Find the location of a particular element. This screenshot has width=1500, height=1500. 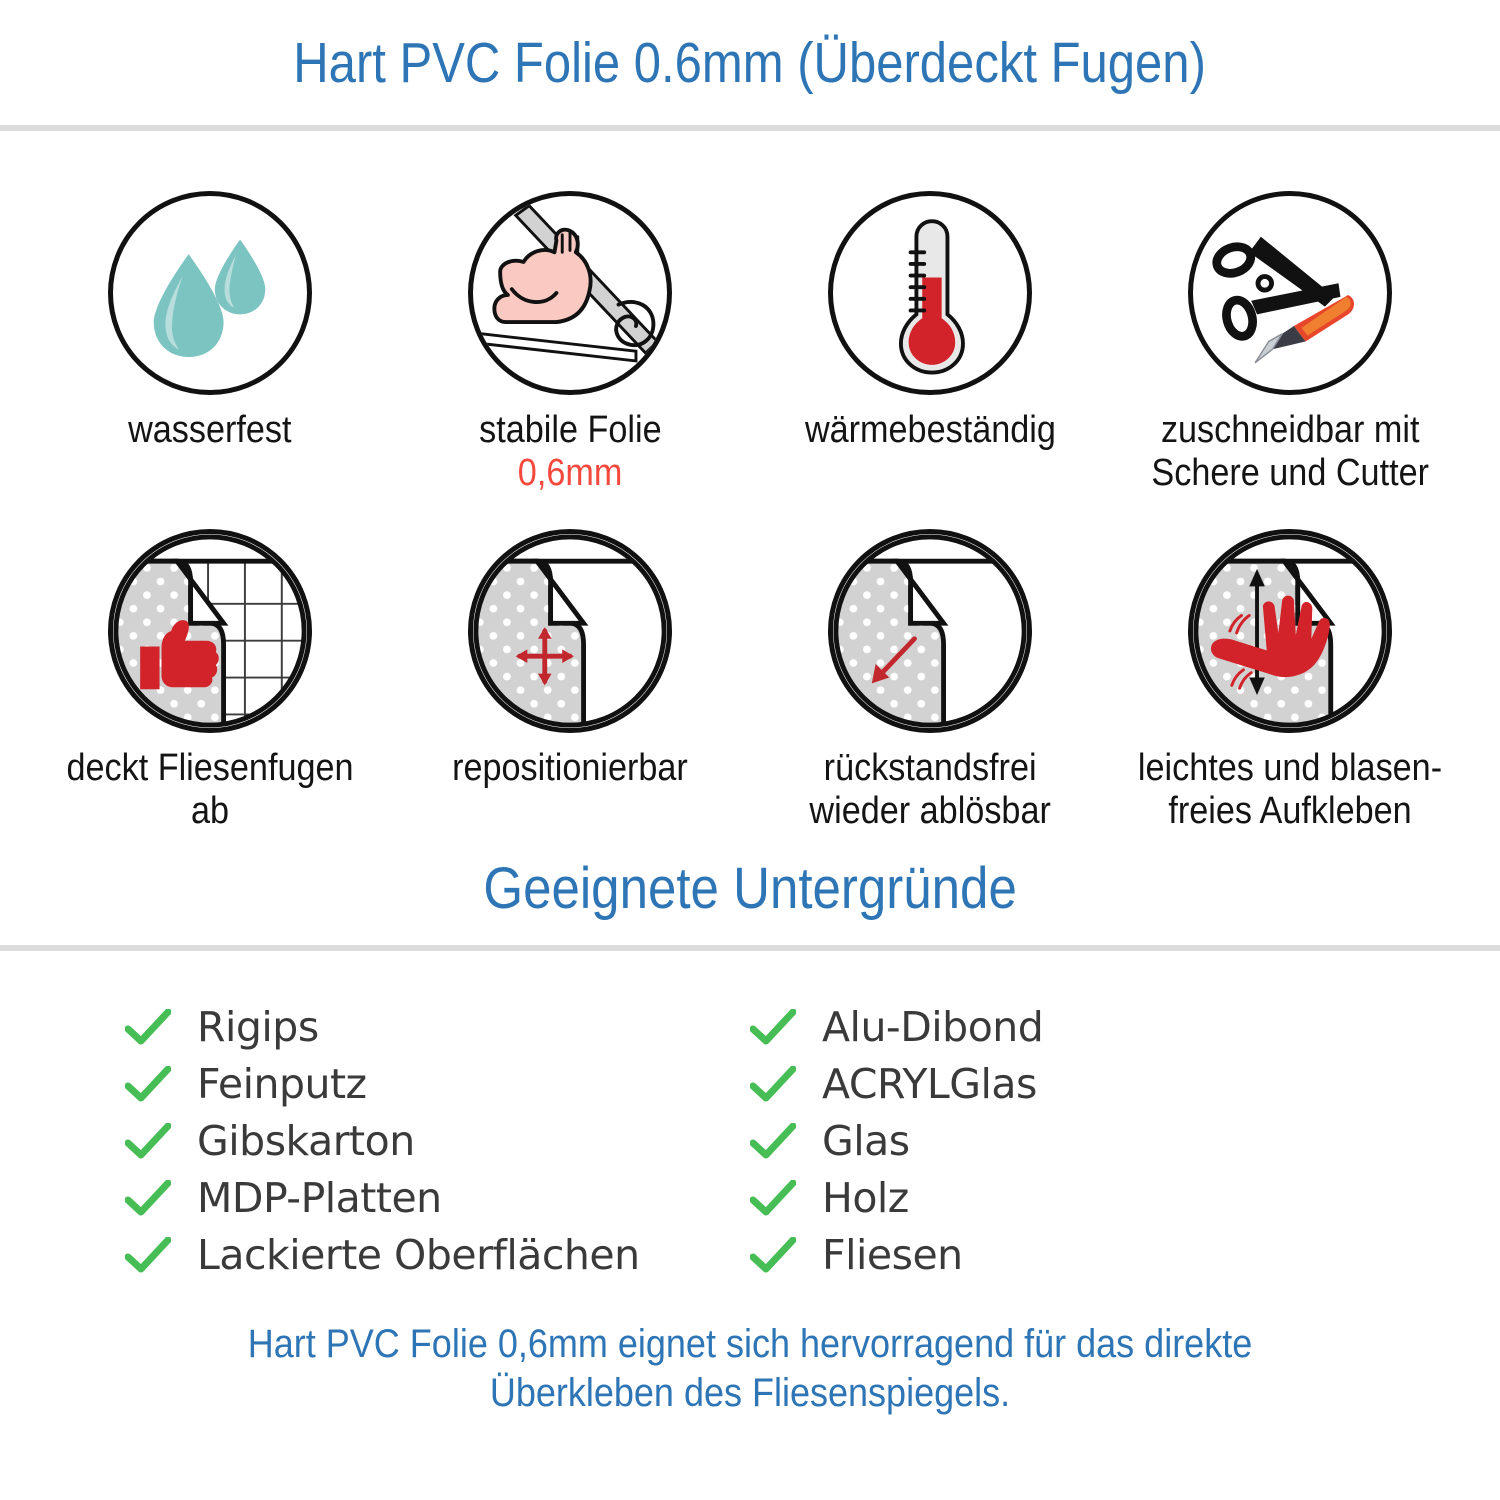

thumbs-up-tile-grid-icon is located at coordinates (210, 630).